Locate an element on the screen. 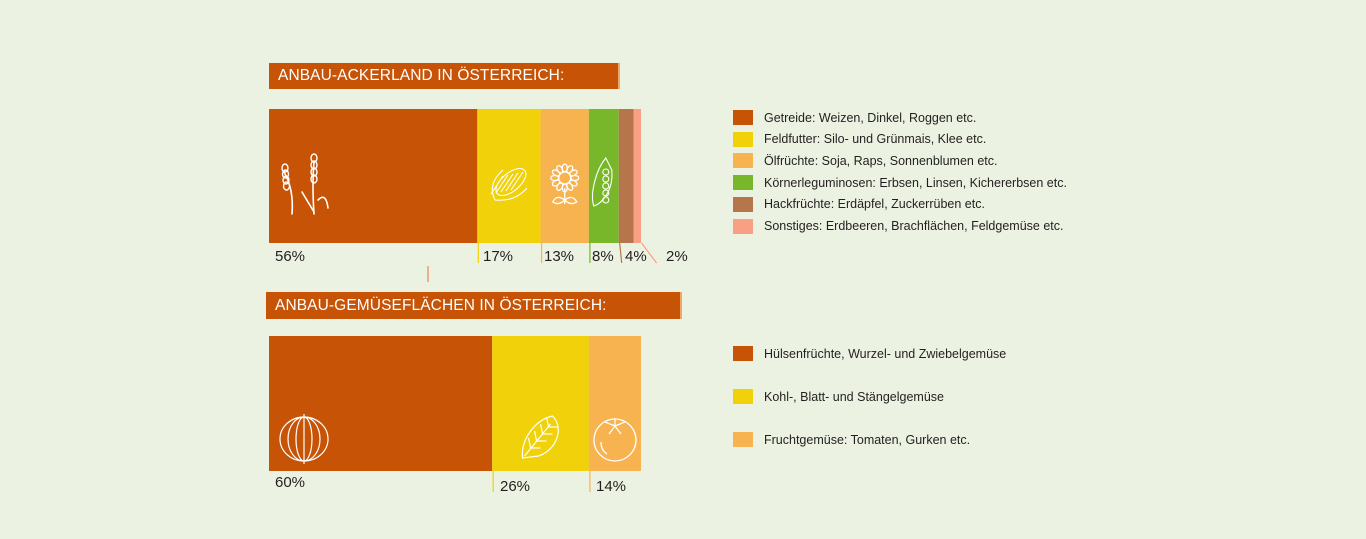 Image resolution: width=1366 pixels, height=539 pixels. legend-item: Hülsenfrüchte, Wurzel- und Zwiebelgemüse is located at coordinates (869, 353).